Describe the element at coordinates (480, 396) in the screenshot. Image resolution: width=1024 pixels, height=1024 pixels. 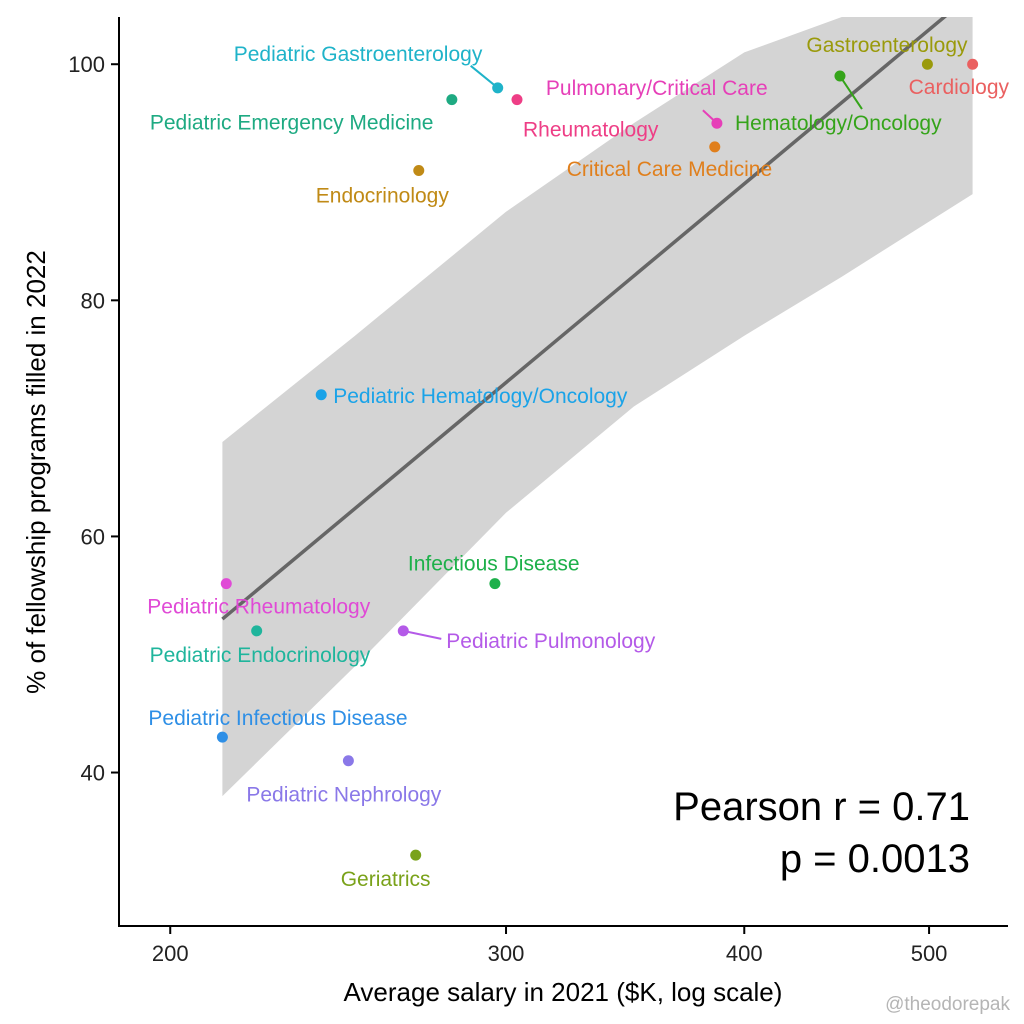
I see `point-label: Pediatric Hematology/Oncology` at that location.